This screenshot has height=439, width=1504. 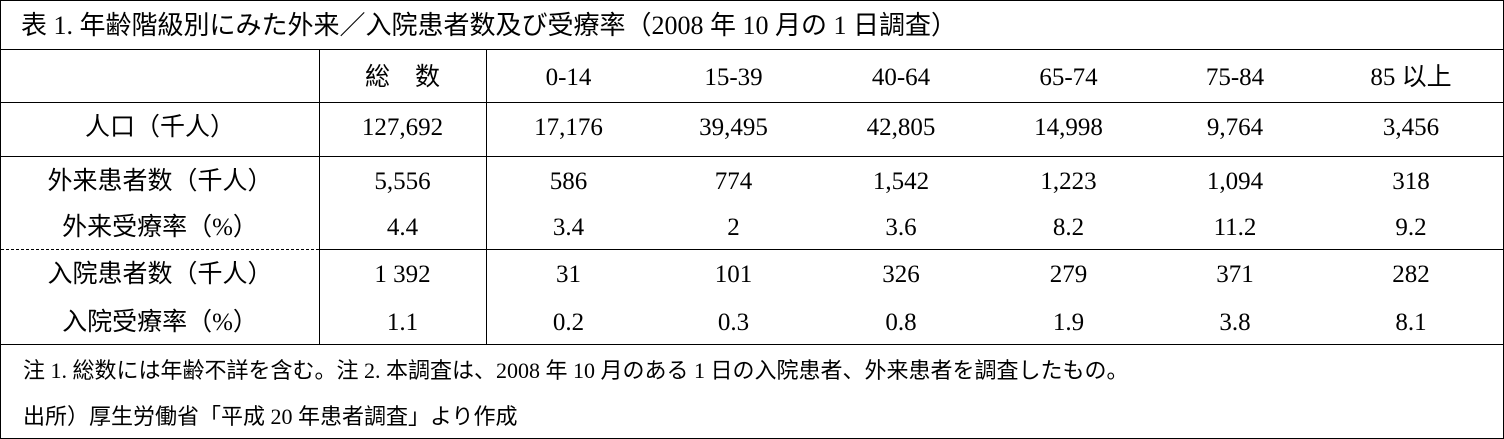 What do you see at coordinates (901, 322) in the screenshot?
I see `cell: 0.8` at bounding box center [901, 322].